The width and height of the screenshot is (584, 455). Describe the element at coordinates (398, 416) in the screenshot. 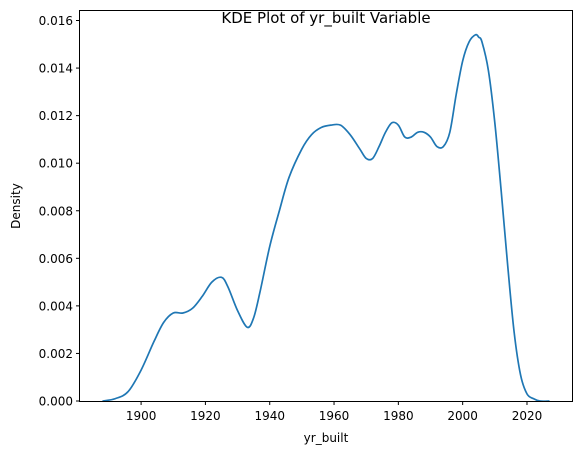

I see `x-tick-label: 1980` at that location.